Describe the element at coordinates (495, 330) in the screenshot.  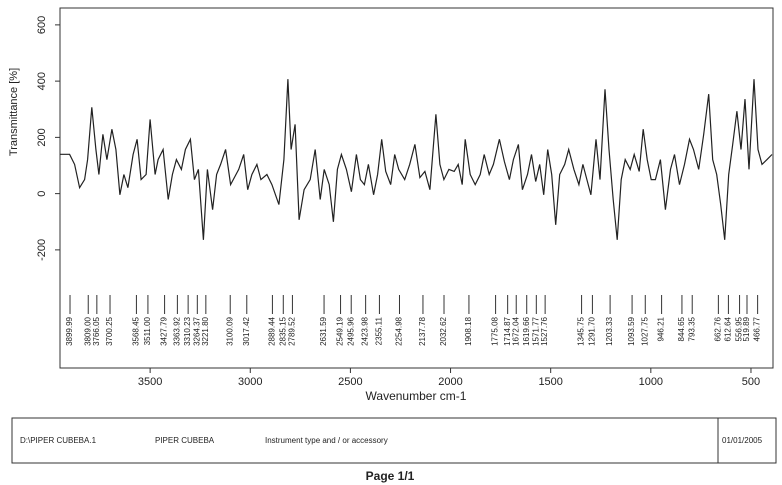
I see `peak-label: 1775.08` at that location.